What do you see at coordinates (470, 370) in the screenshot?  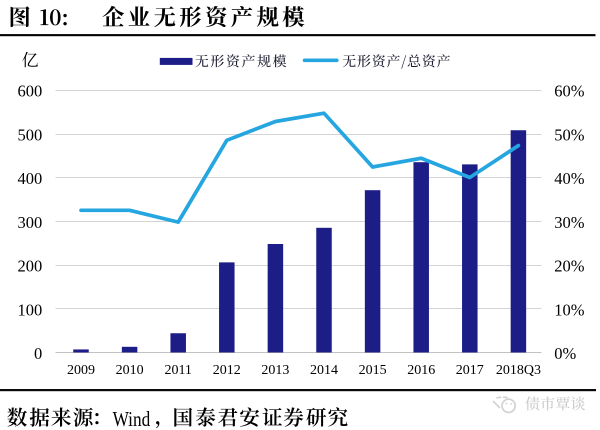 I see `svg-text: 2017` at bounding box center [470, 370].